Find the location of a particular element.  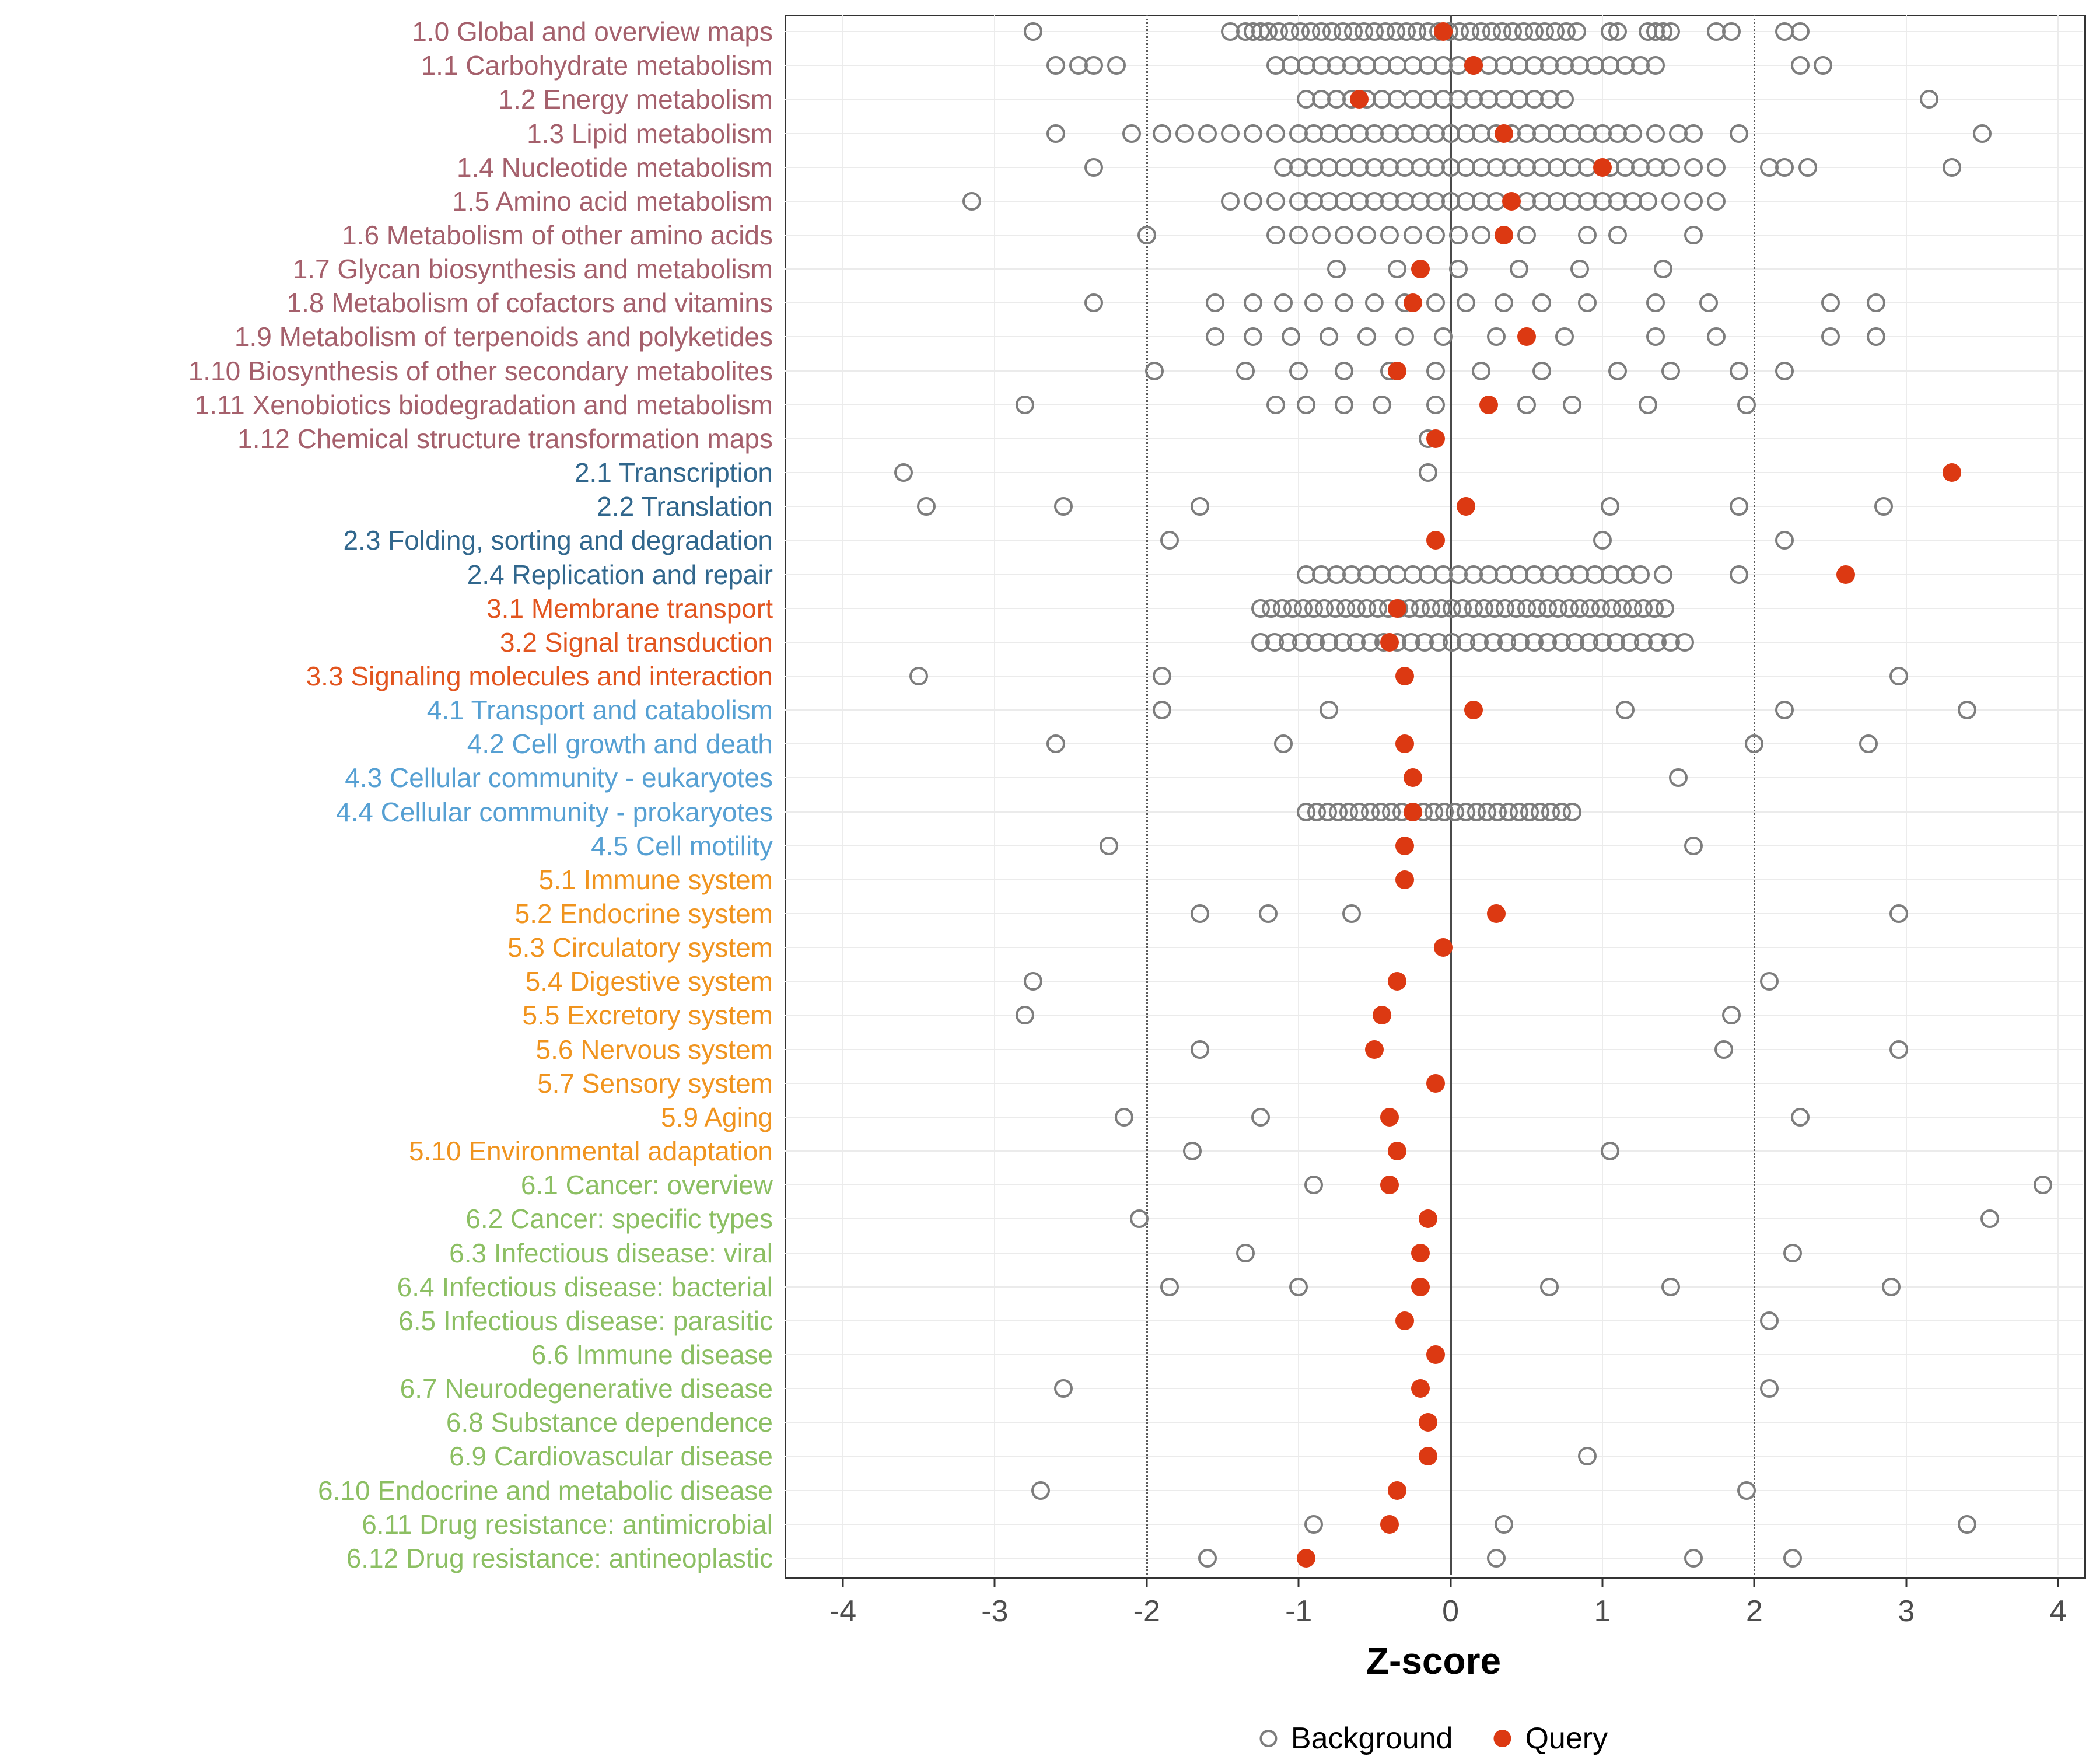

legend-label-background: Background is located at coordinates (1371, 1738).